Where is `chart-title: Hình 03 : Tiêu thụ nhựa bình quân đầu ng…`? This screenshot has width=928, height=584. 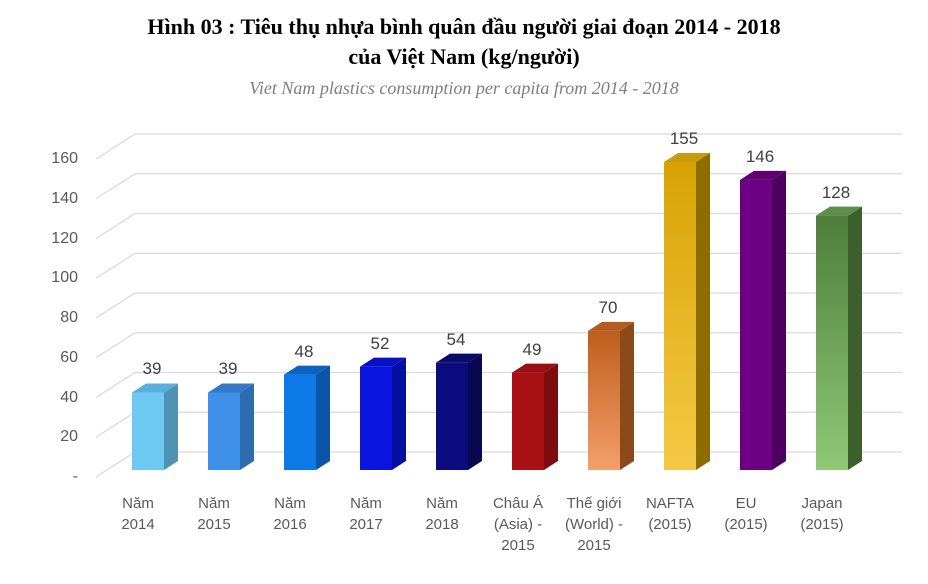 chart-title: Hình 03 : Tiêu thụ nhựa bình quân đầu ng… is located at coordinates (464, 42).